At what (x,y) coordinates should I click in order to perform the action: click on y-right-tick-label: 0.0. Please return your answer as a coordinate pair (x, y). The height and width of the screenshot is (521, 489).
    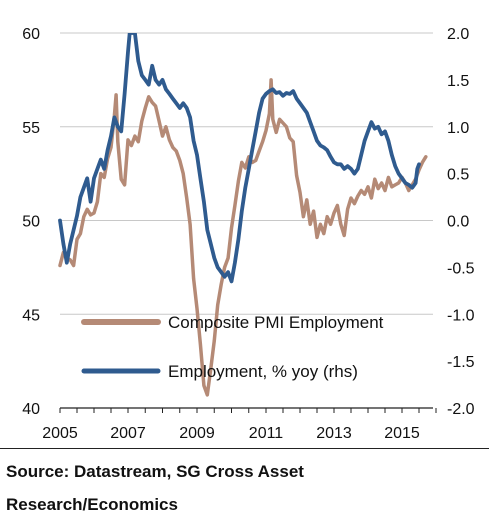
    Looking at the image, I should click on (458, 222).